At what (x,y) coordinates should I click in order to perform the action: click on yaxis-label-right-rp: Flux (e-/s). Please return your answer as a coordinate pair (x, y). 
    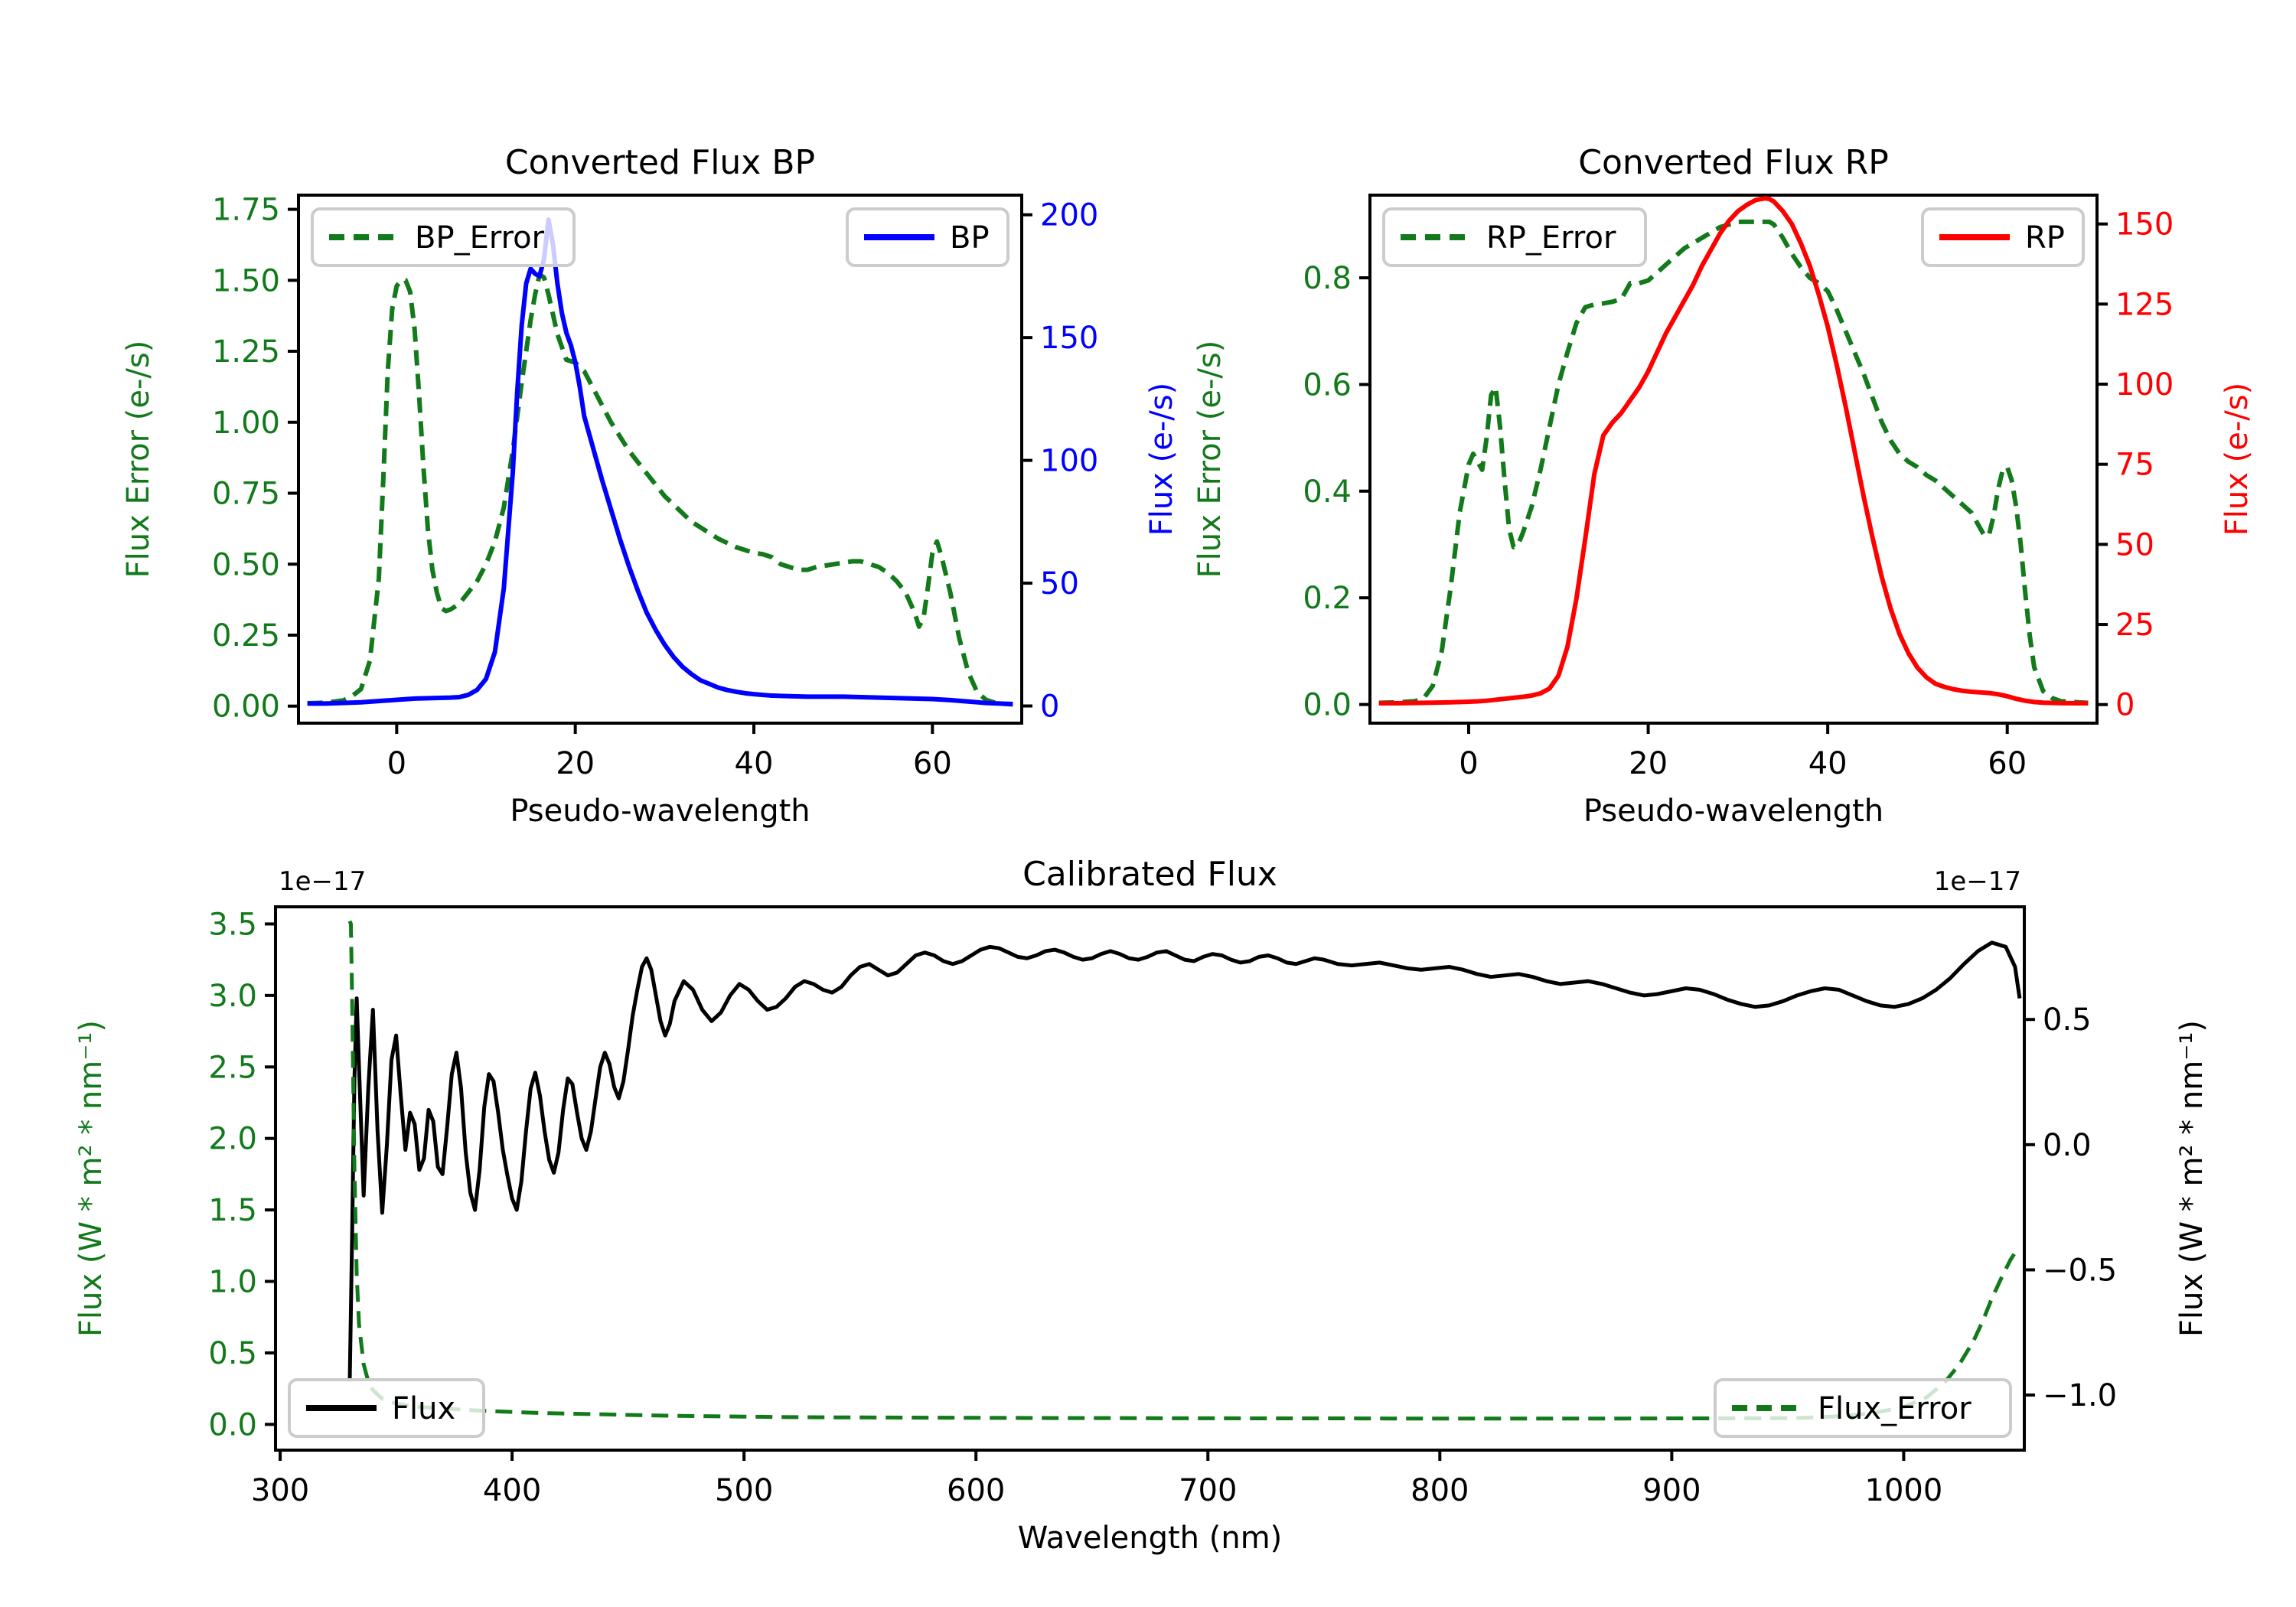
    Looking at the image, I should click on (2237, 460).